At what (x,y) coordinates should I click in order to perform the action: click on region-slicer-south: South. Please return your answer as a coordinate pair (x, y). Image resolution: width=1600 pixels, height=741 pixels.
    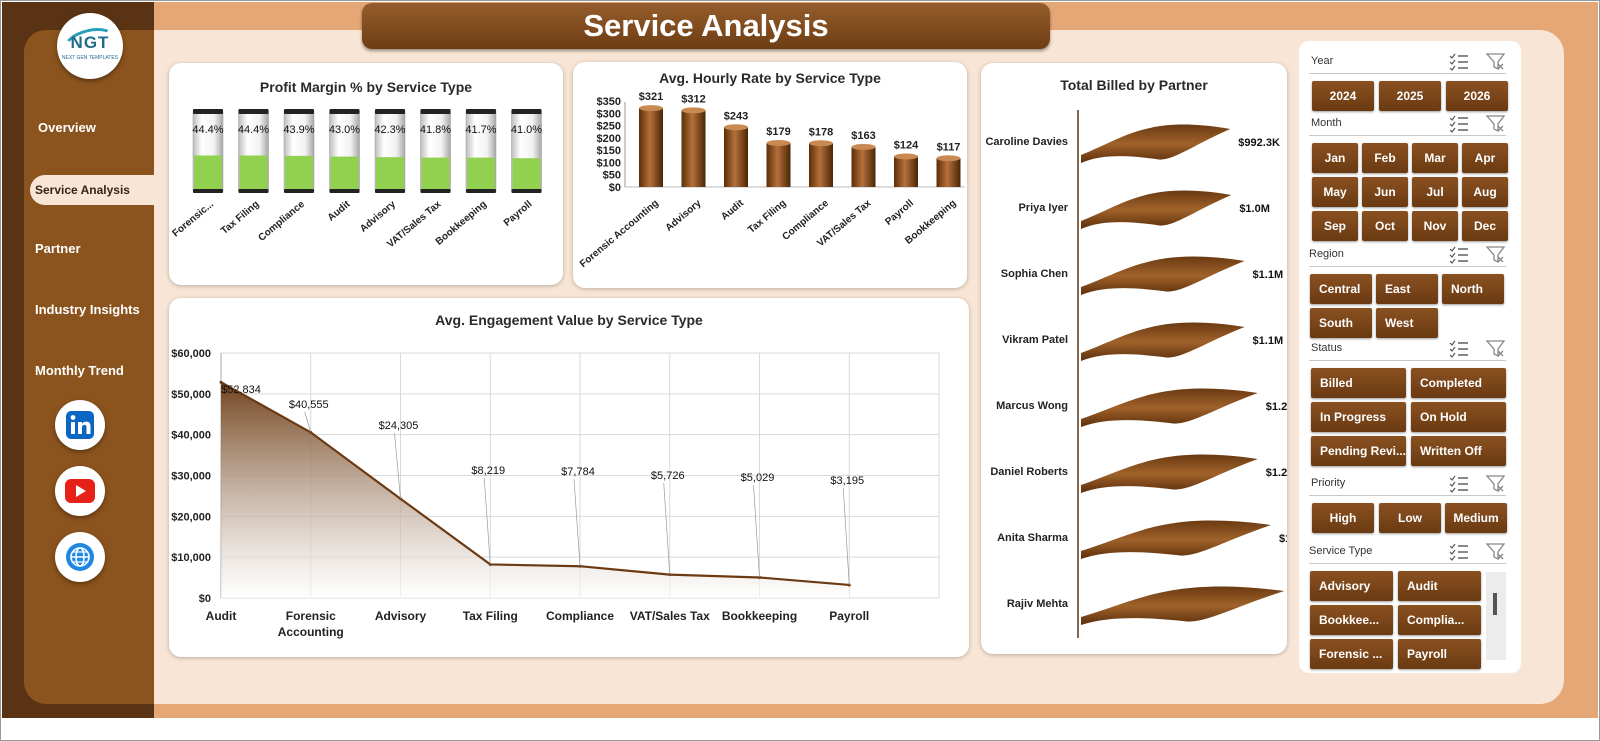
    Looking at the image, I should click on (1341, 323).